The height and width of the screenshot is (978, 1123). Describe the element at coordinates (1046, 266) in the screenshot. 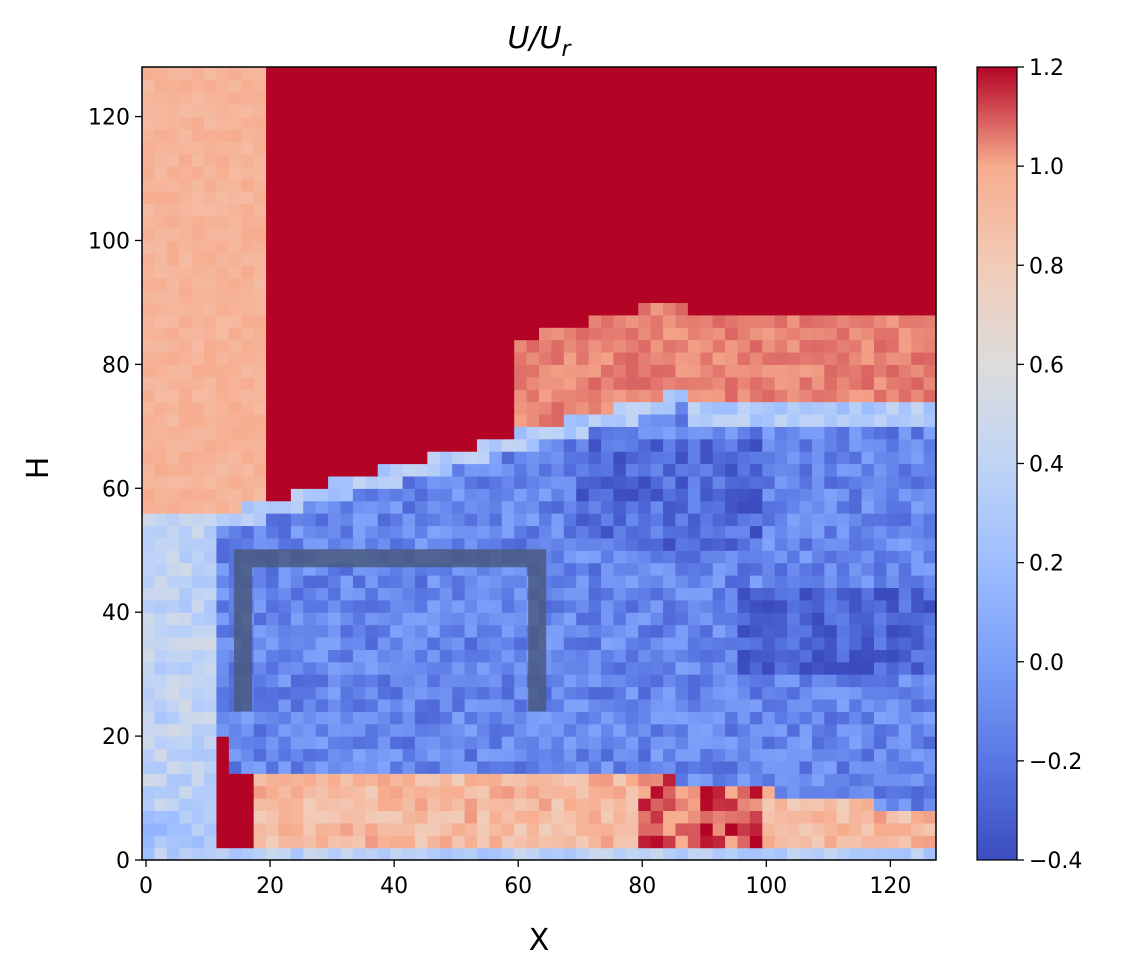

I see `colorbar-tick-label: 0.8` at that location.